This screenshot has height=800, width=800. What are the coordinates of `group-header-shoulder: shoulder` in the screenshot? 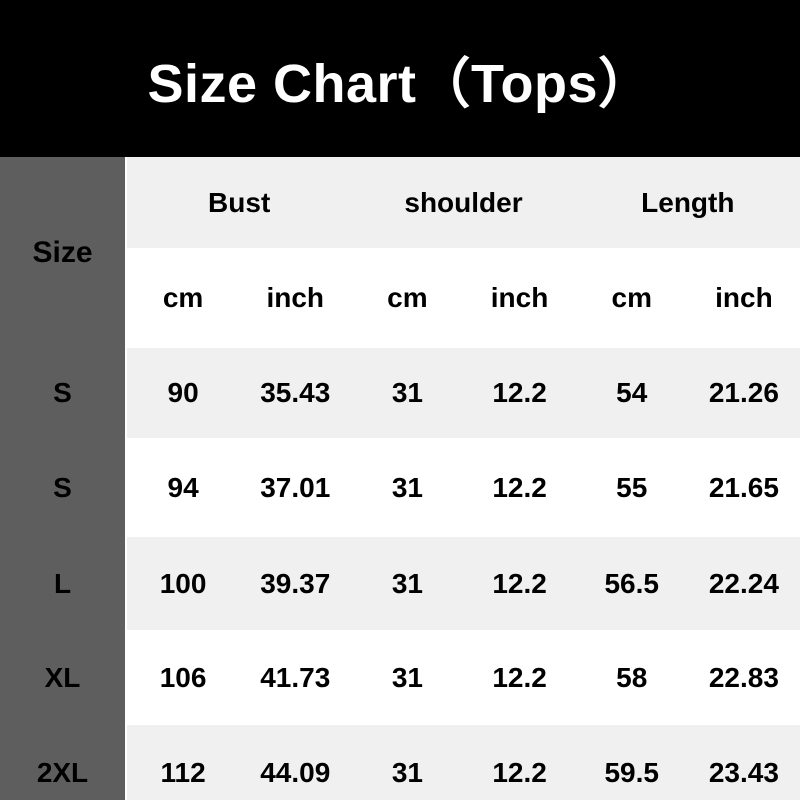 It's located at (463, 202).